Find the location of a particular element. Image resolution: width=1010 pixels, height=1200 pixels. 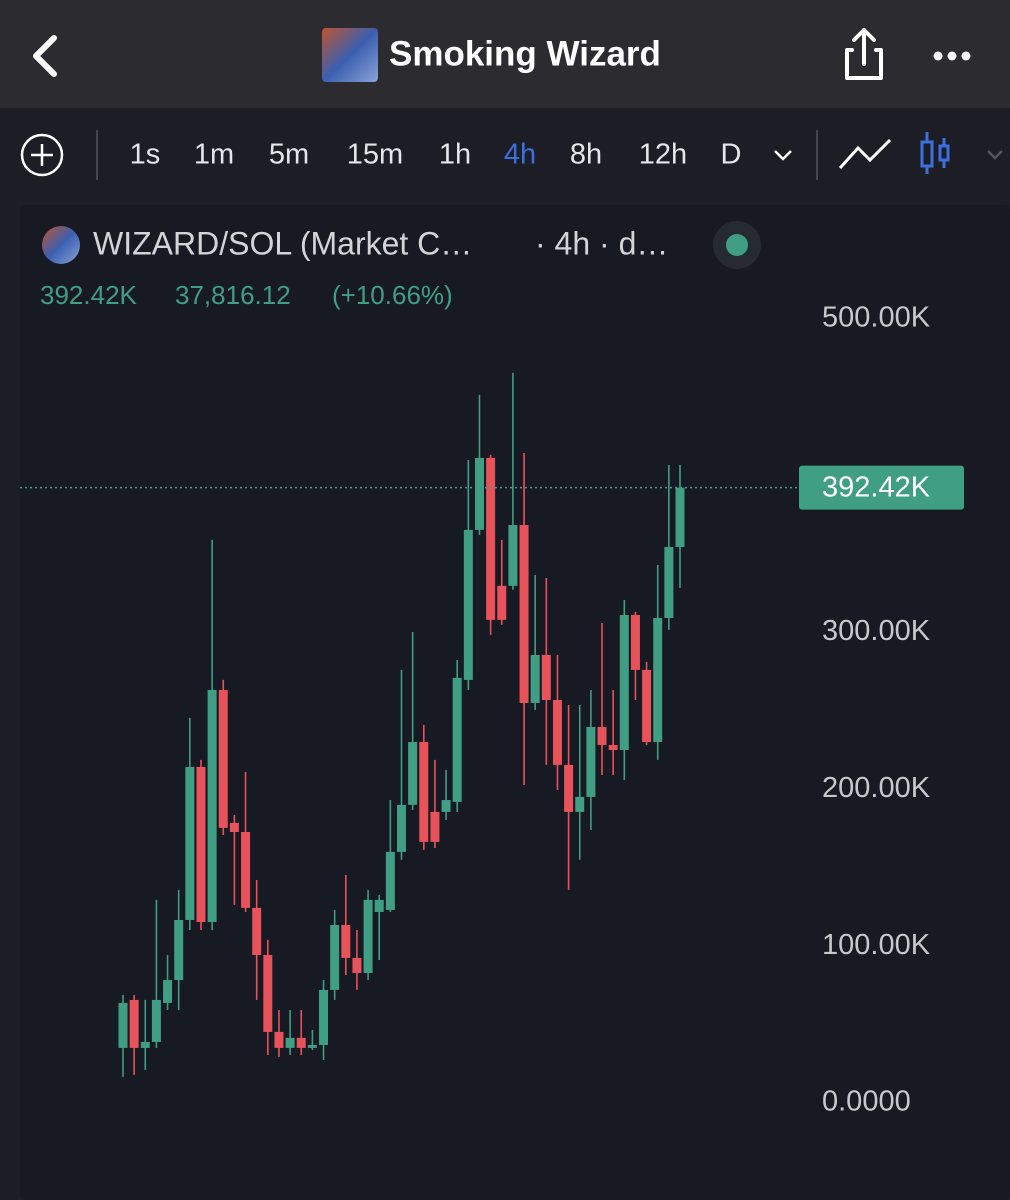

line-chart-button is located at coordinates (865, 154).